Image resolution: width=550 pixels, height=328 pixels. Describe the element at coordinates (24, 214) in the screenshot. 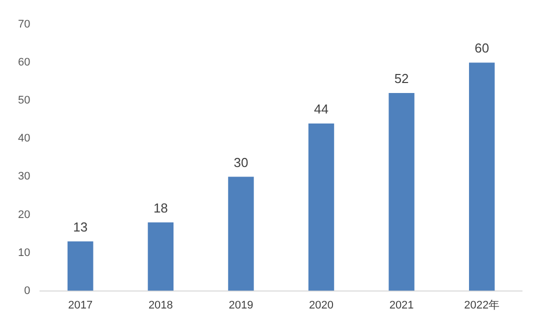

I see `y-tick-label: 20` at that location.